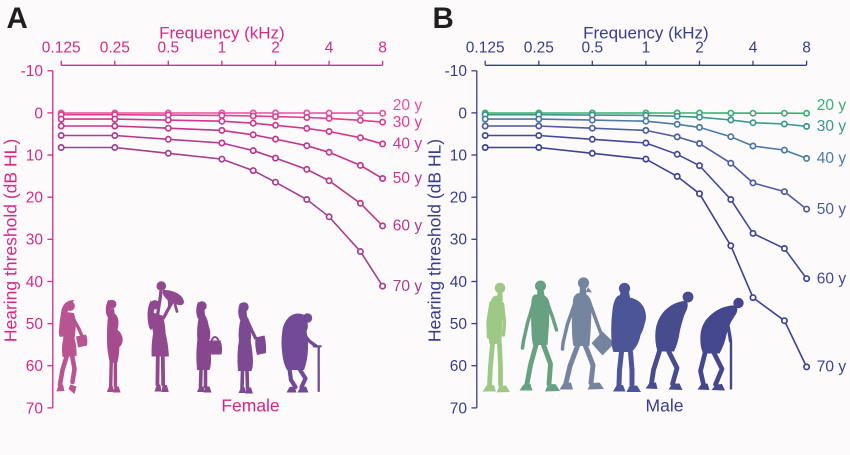 The height and width of the screenshot is (455, 850). I want to click on svg-text: A, so click(17, 18).